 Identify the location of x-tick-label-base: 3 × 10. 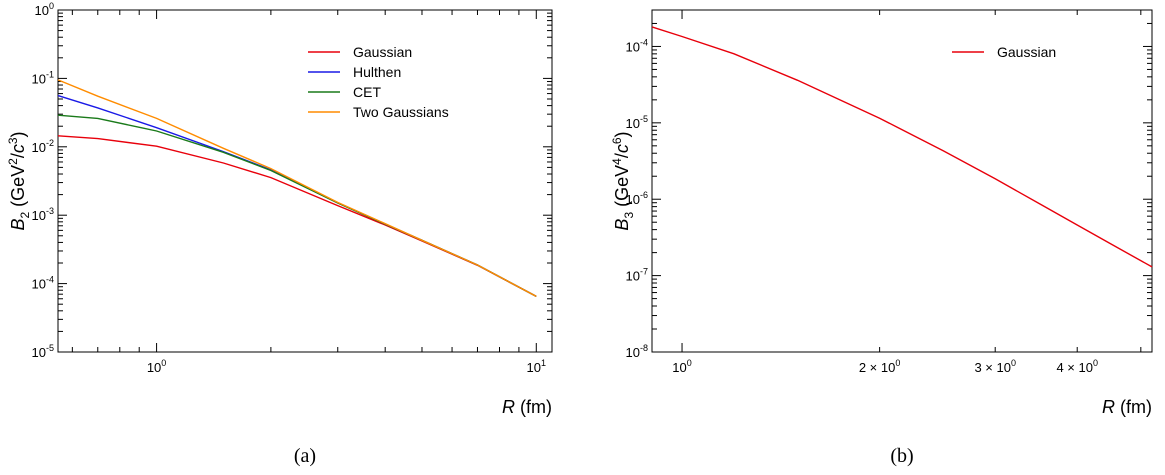
(992, 367).